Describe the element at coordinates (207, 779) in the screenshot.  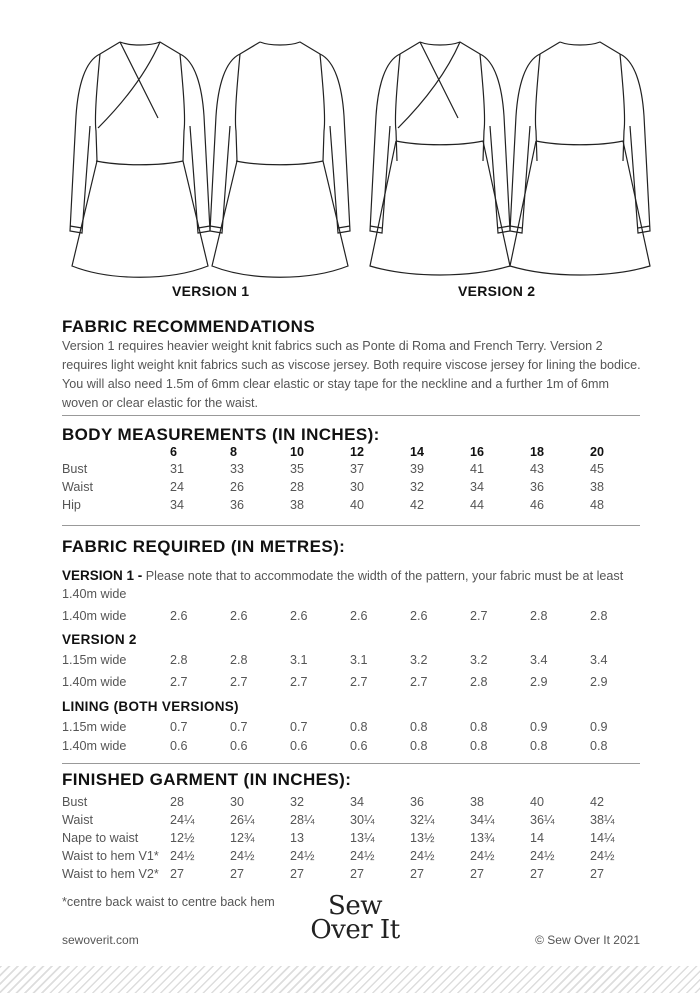
I see `finished-garment-heading: FINISHED GARMENT (IN INCHES):` at that location.